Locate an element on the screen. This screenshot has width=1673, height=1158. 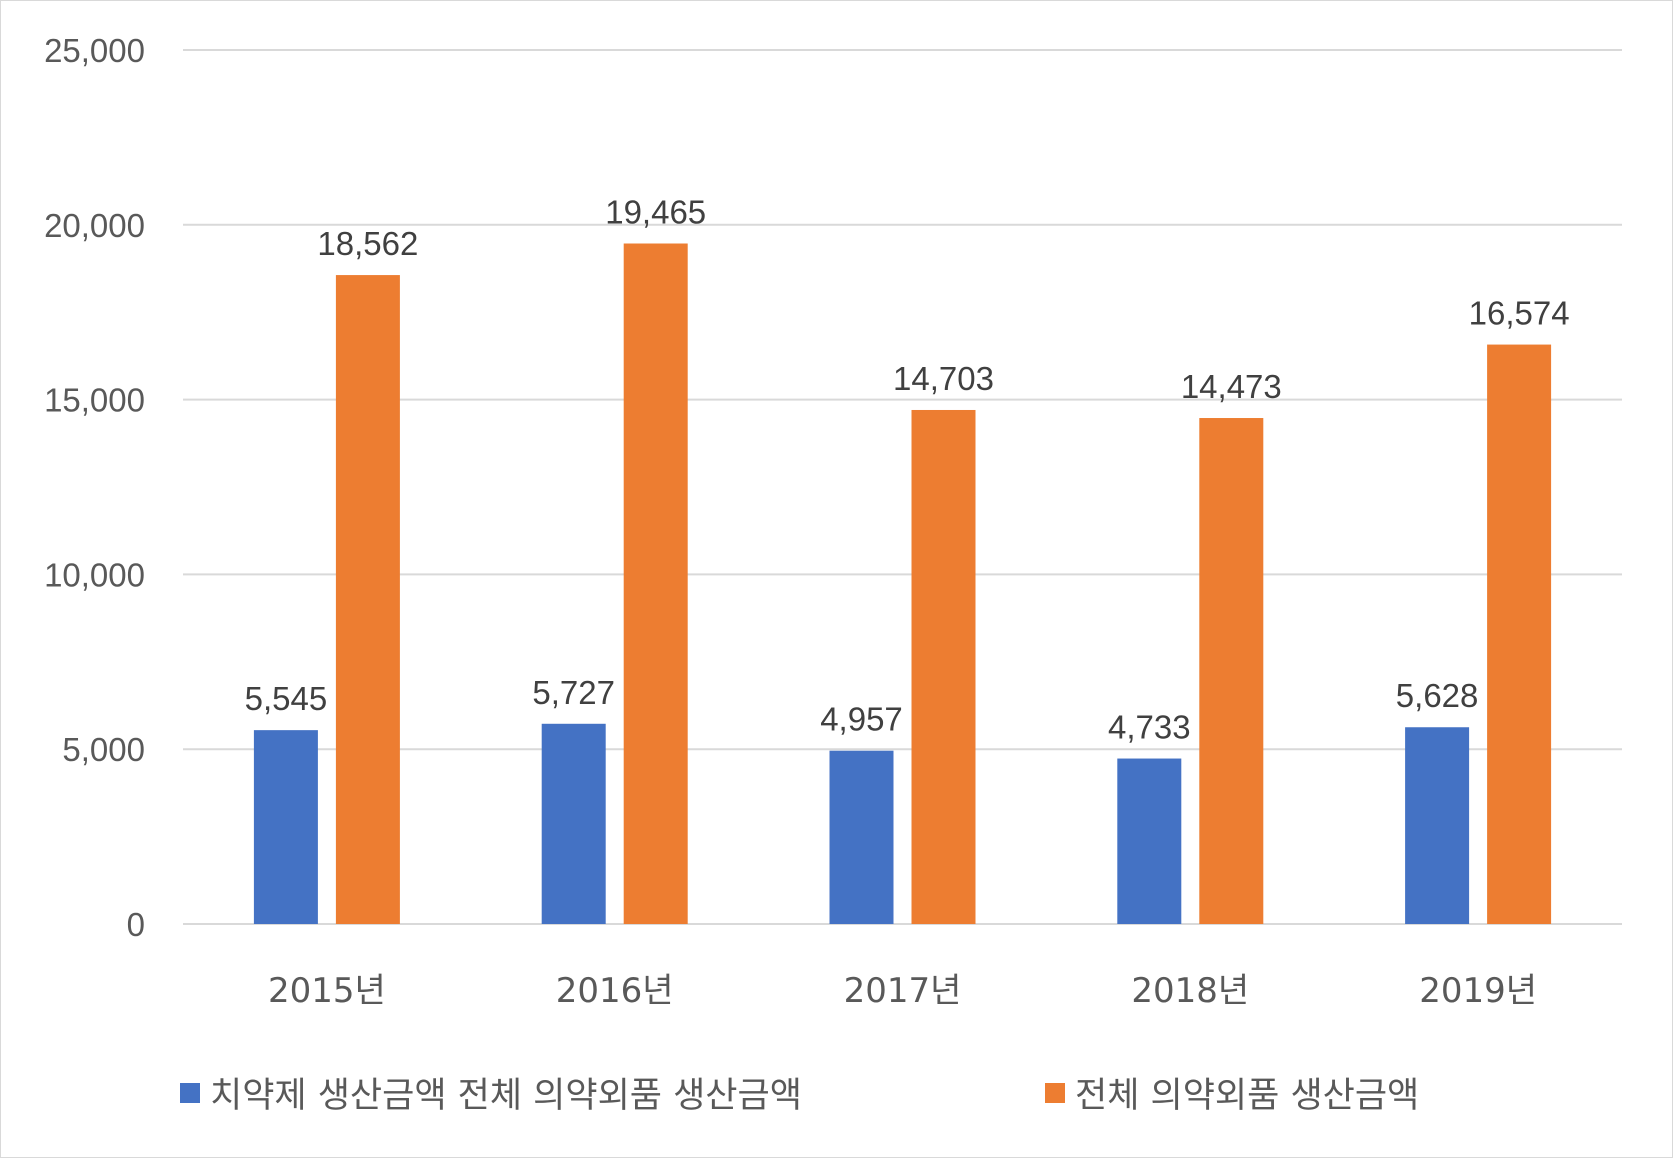
legend-item-series-2: 전체 의약외품 생산금액 is located at coordinates (1232, 1092).